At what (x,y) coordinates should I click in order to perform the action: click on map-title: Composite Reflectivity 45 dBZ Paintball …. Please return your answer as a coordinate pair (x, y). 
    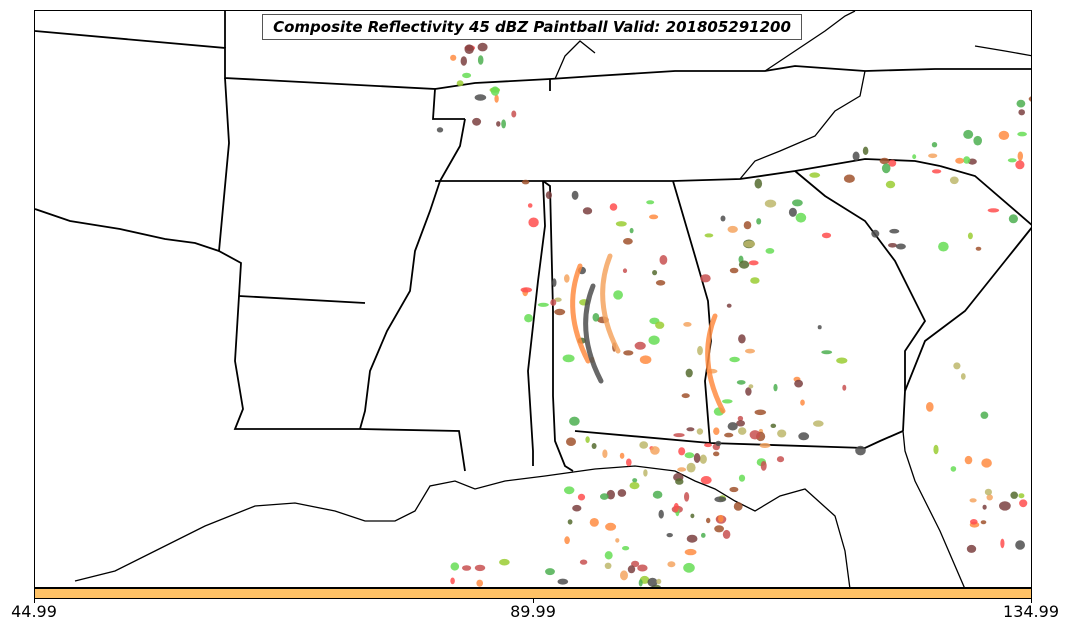
    Looking at the image, I should click on (532, 27).